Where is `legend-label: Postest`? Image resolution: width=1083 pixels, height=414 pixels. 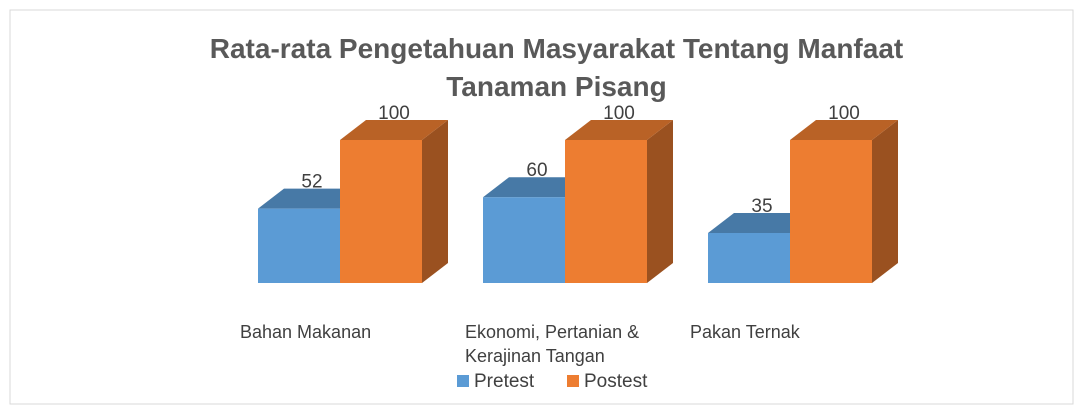 legend-label: Postest is located at coordinates (616, 381).